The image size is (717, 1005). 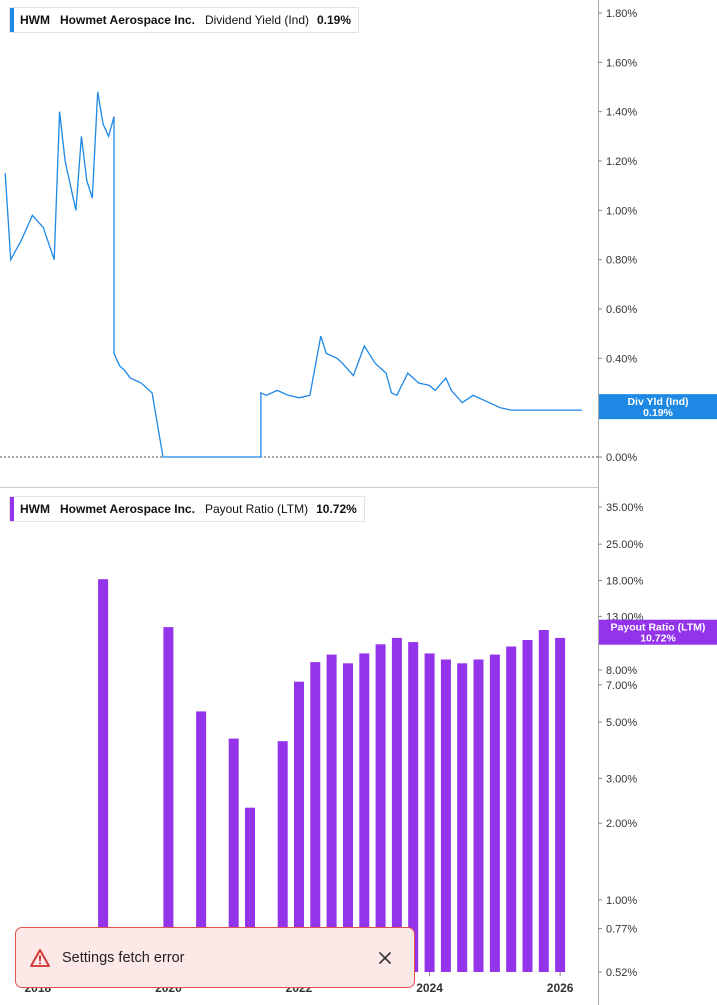 I want to click on close-icon, so click(x=385, y=958).